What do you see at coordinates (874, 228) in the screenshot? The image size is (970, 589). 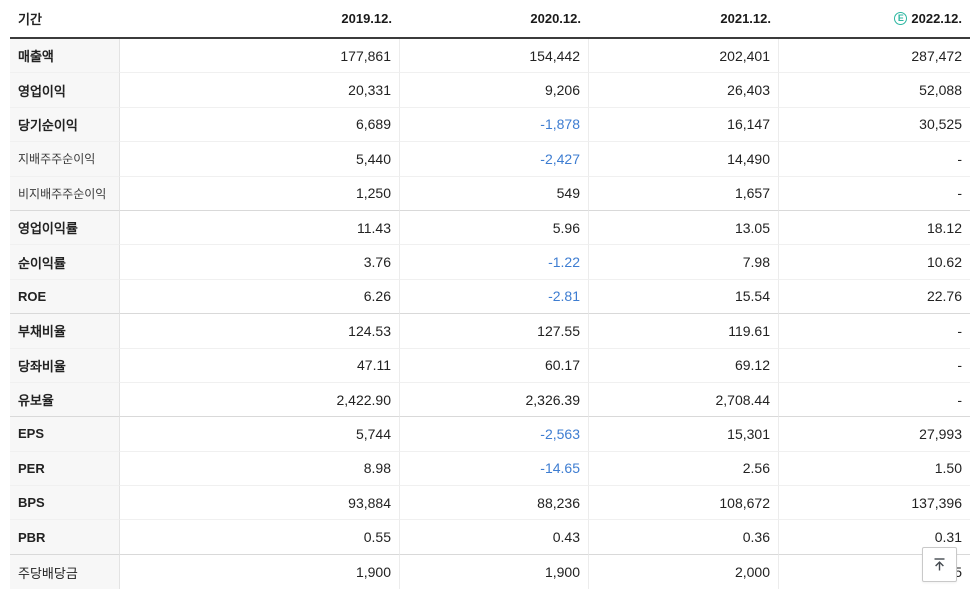 I see `value-cell: 18.12` at bounding box center [874, 228].